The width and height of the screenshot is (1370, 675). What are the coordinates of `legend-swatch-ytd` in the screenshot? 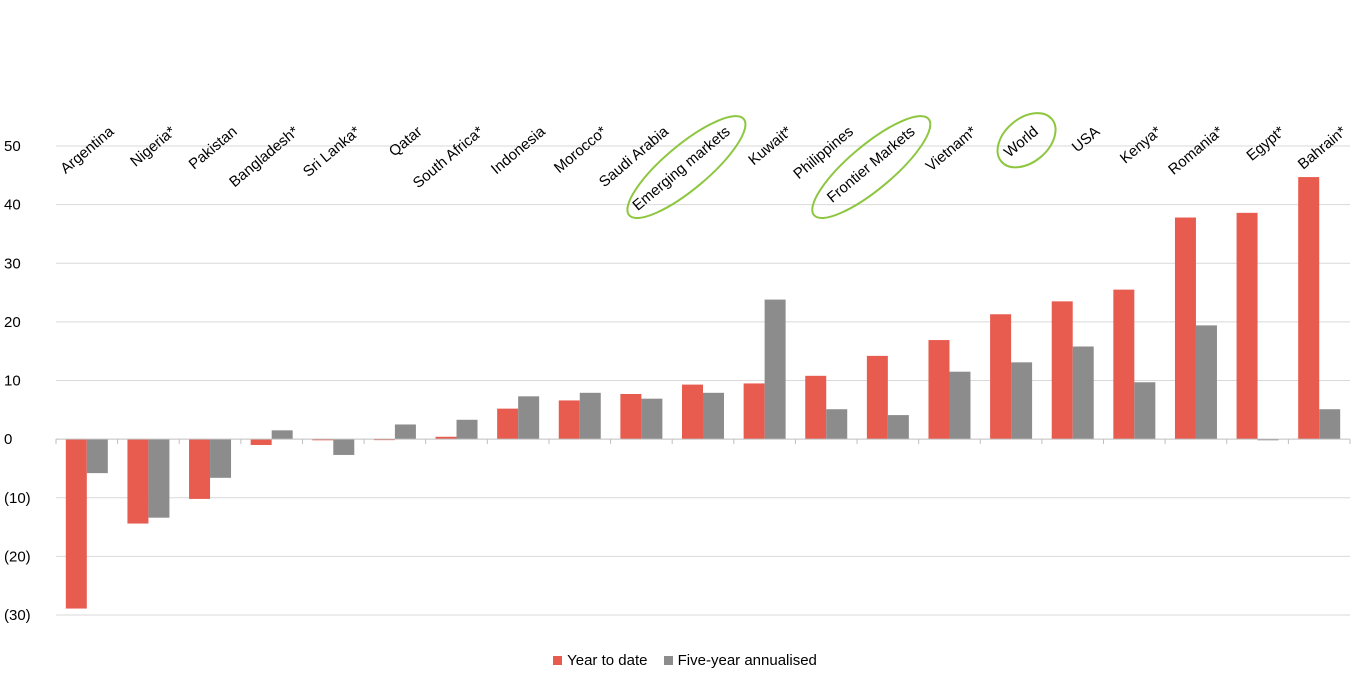 It's located at (558, 660).